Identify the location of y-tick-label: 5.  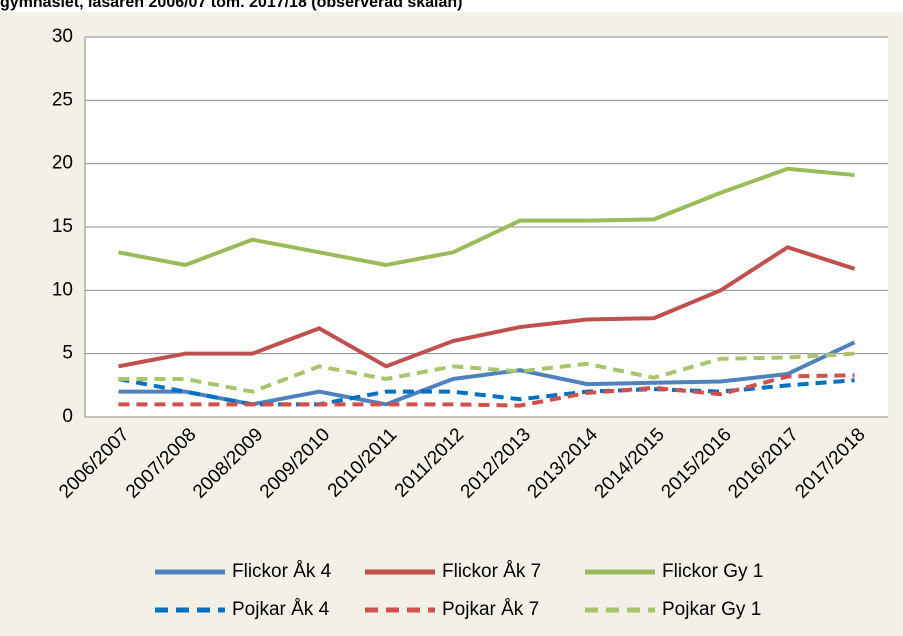
(67, 353).